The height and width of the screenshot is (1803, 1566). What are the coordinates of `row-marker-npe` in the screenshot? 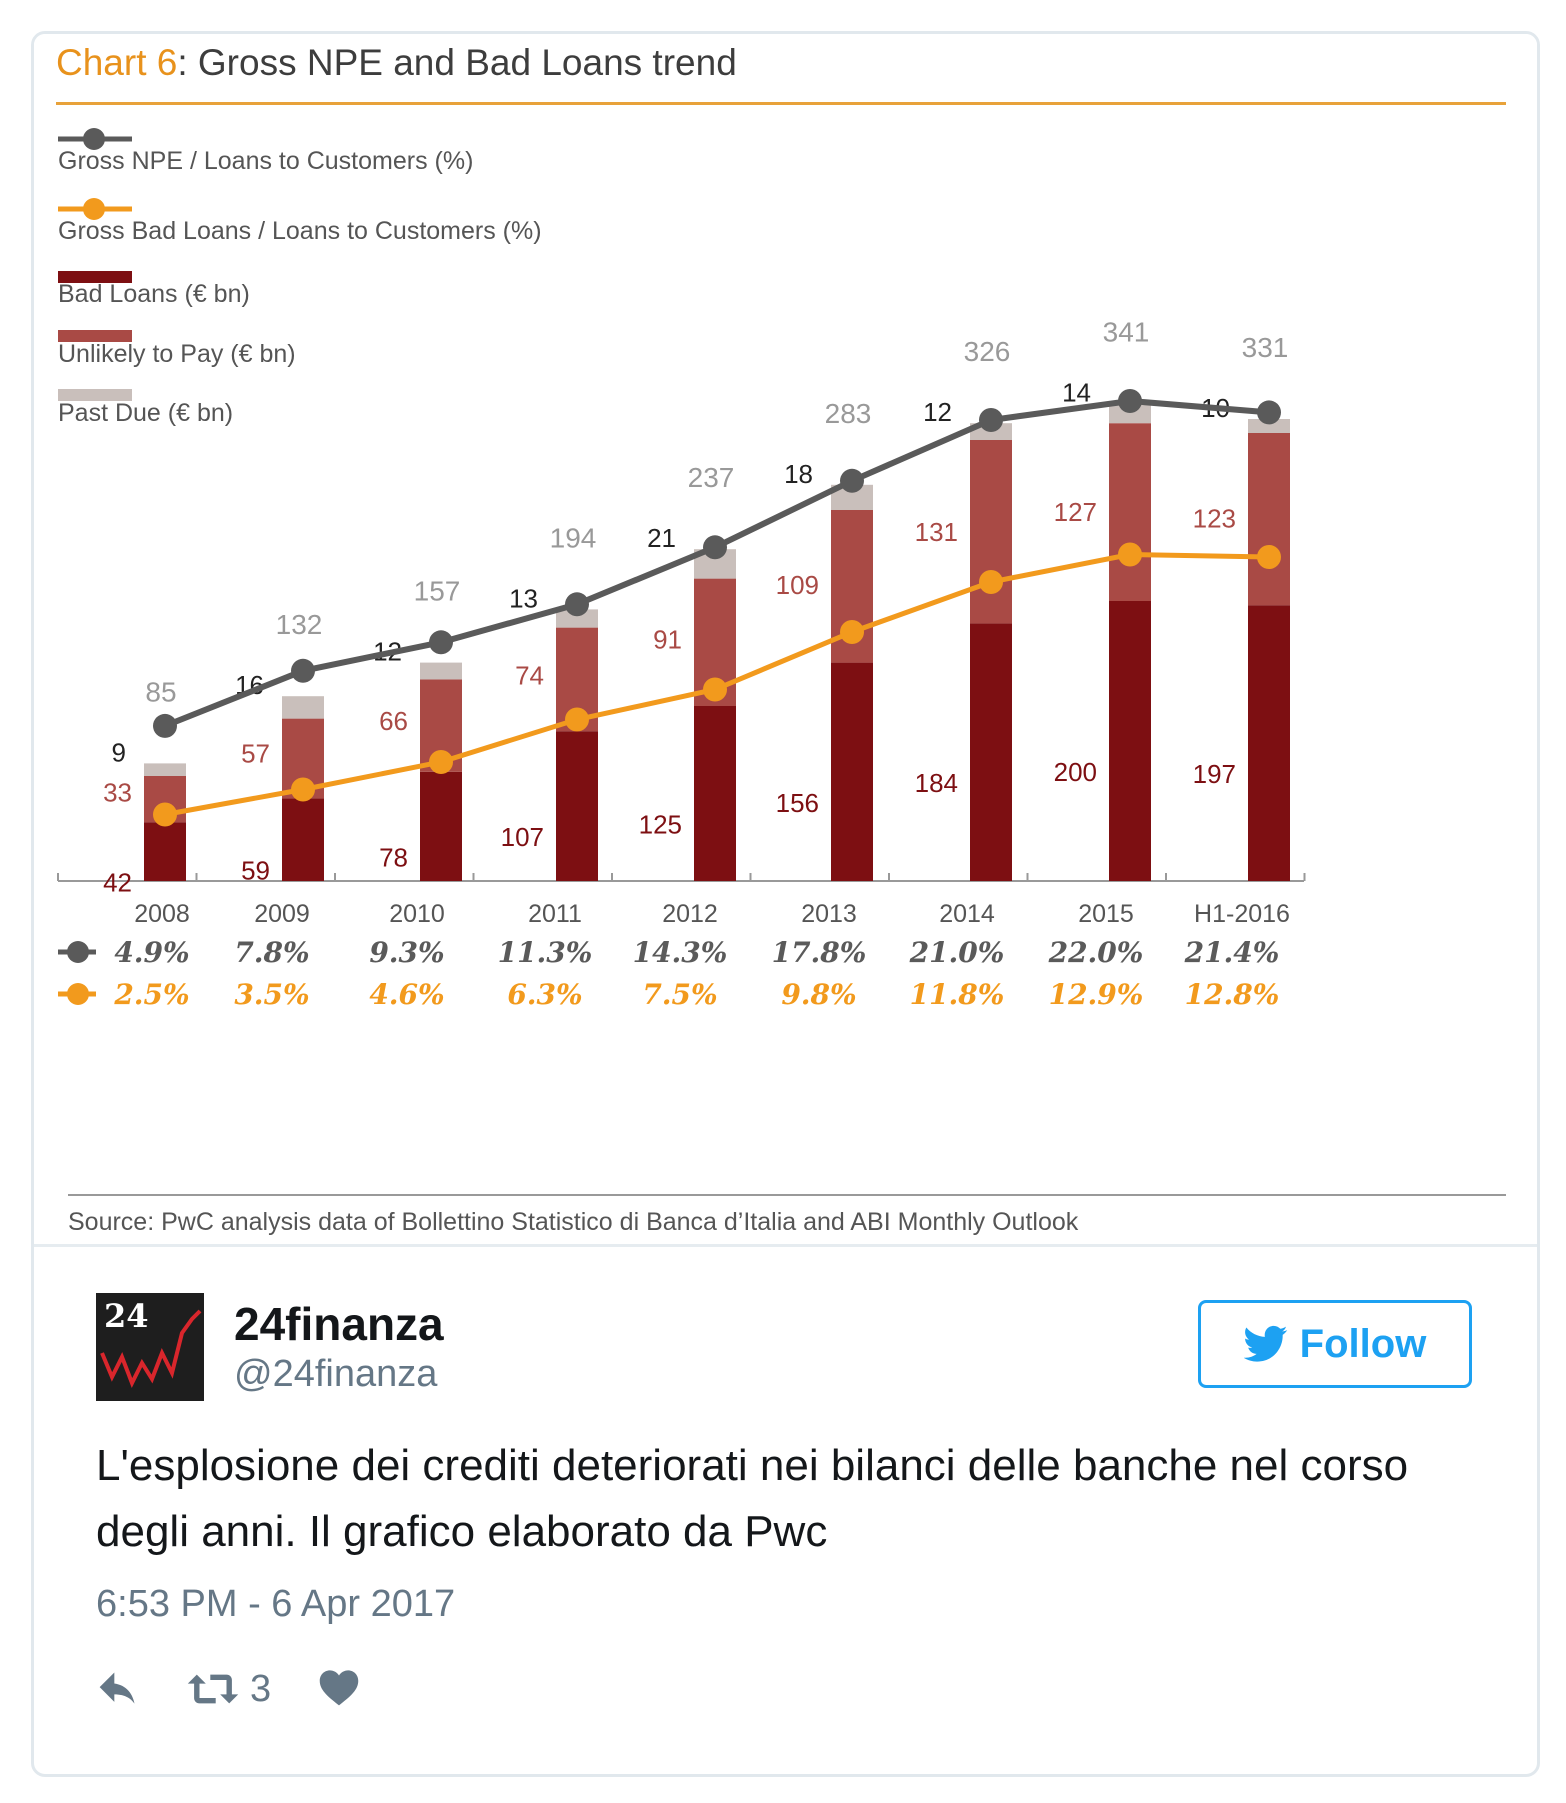 It's located at (78, 952).